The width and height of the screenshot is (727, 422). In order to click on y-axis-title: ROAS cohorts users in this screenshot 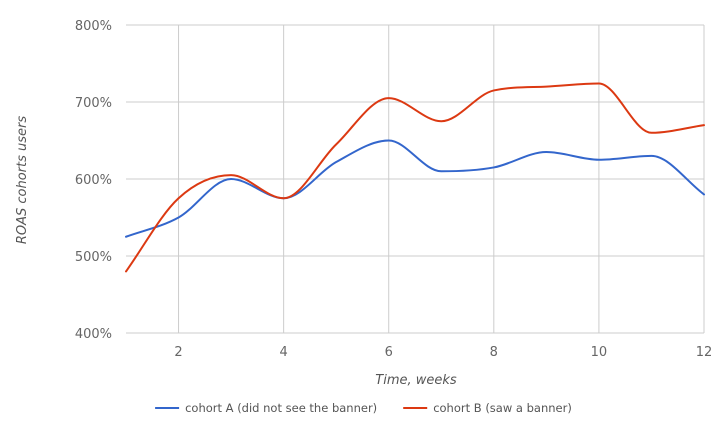, I will do `click(22, 180)`.